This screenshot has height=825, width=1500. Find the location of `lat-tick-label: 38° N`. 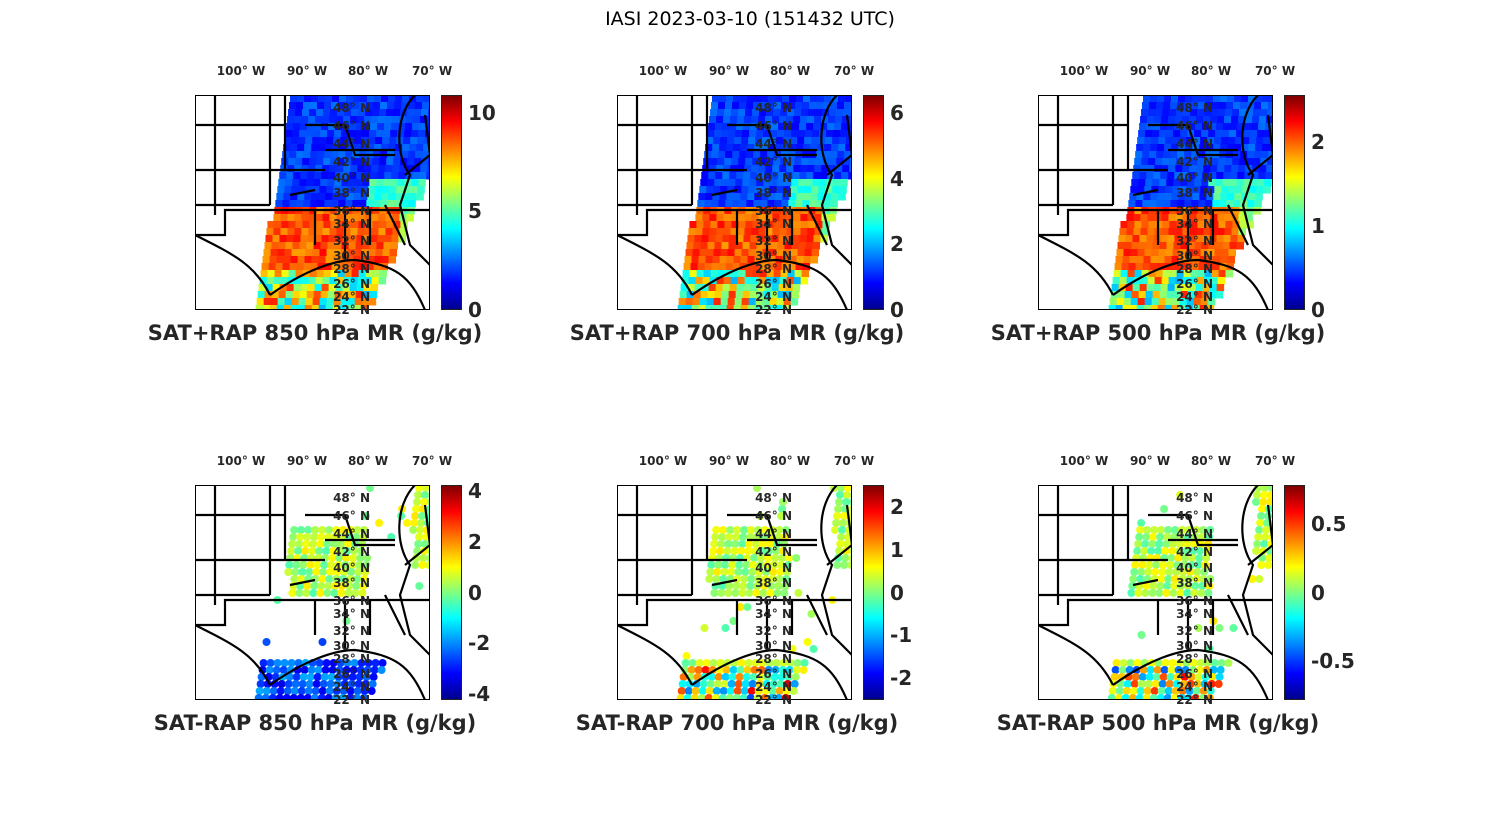

lat-tick-label: 38° N is located at coordinates (351, 583).